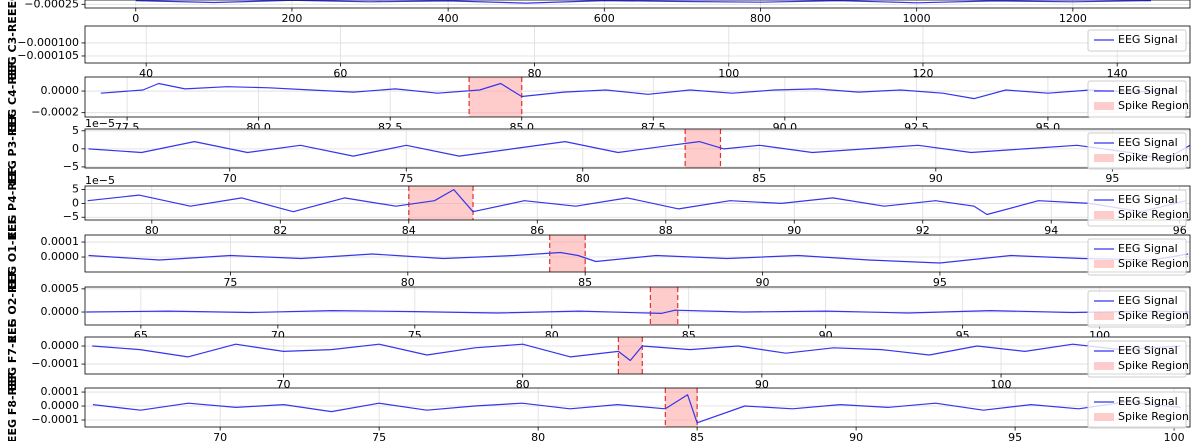 The width and height of the screenshot is (1200, 441). I want to click on x-tick-label: 96, so click(1180, 230).